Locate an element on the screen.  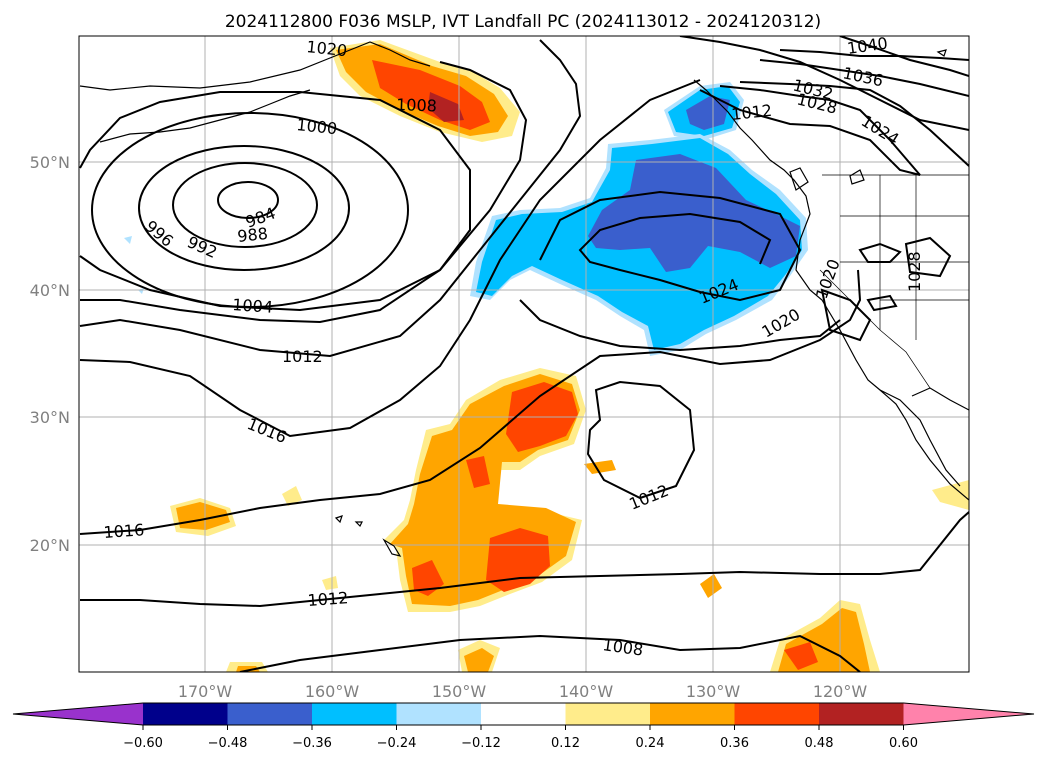
latitude-label: 40°N is located at coordinates (50, 290).